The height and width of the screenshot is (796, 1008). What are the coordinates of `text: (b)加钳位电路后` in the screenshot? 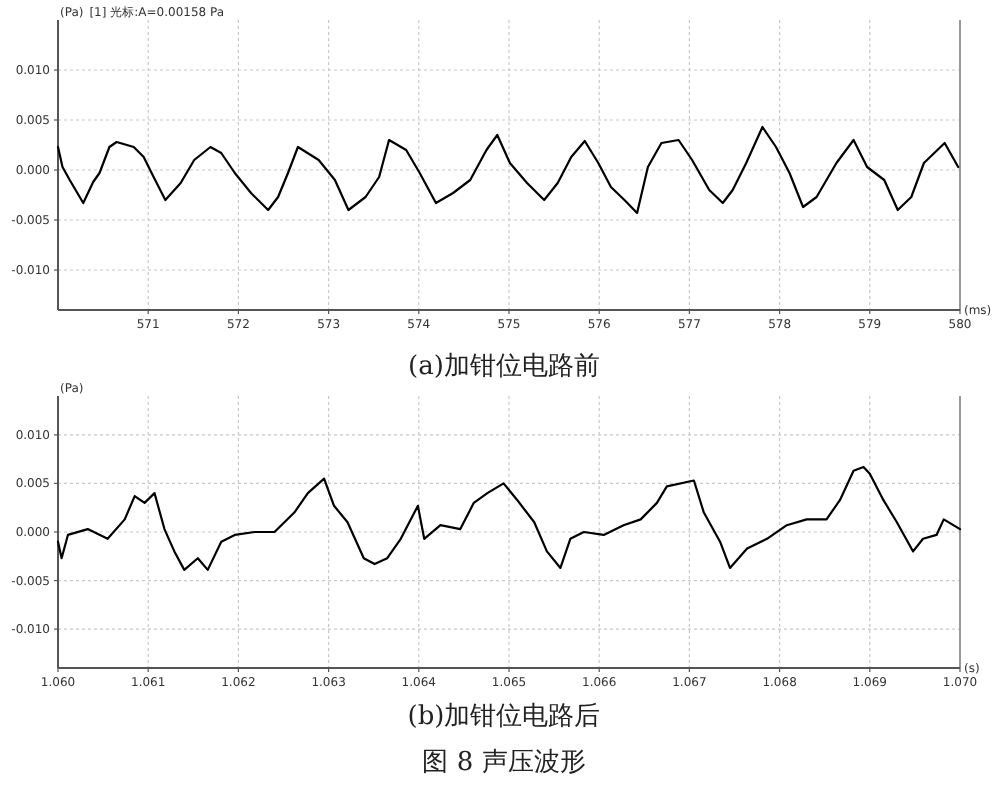 It's located at (504, 717).